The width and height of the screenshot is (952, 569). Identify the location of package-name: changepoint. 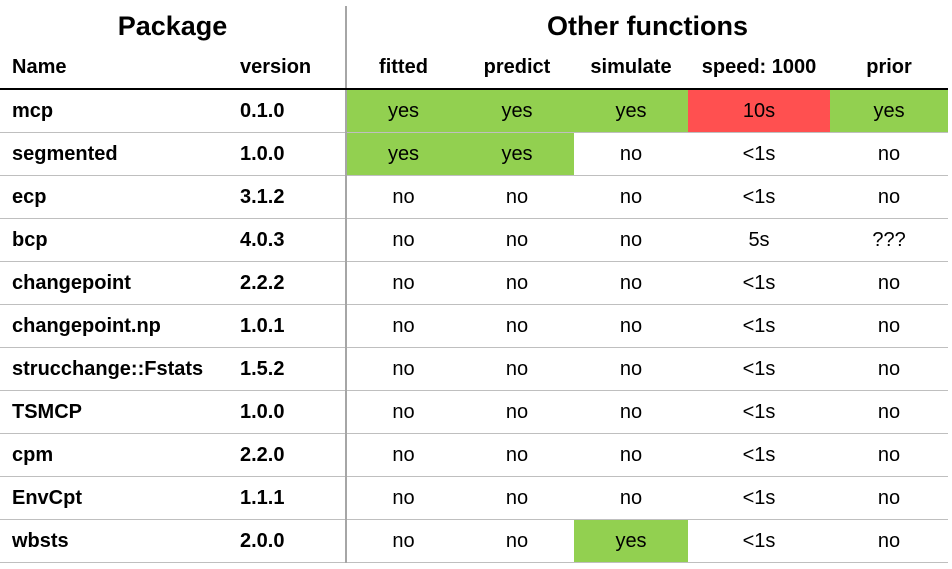
(114, 283).